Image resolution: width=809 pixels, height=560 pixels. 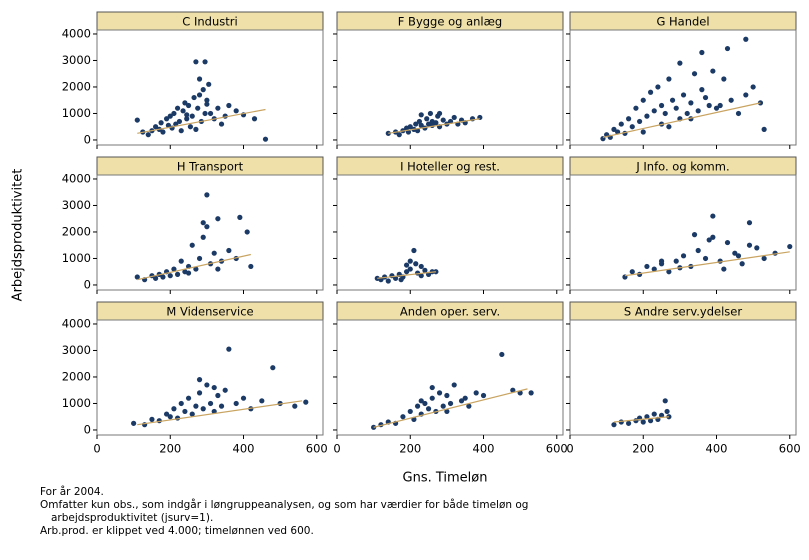 What do you see at coordinates (87, 139) in the screenshot?
I see `y-tick-label: 0` at bounding box center [87, 139].